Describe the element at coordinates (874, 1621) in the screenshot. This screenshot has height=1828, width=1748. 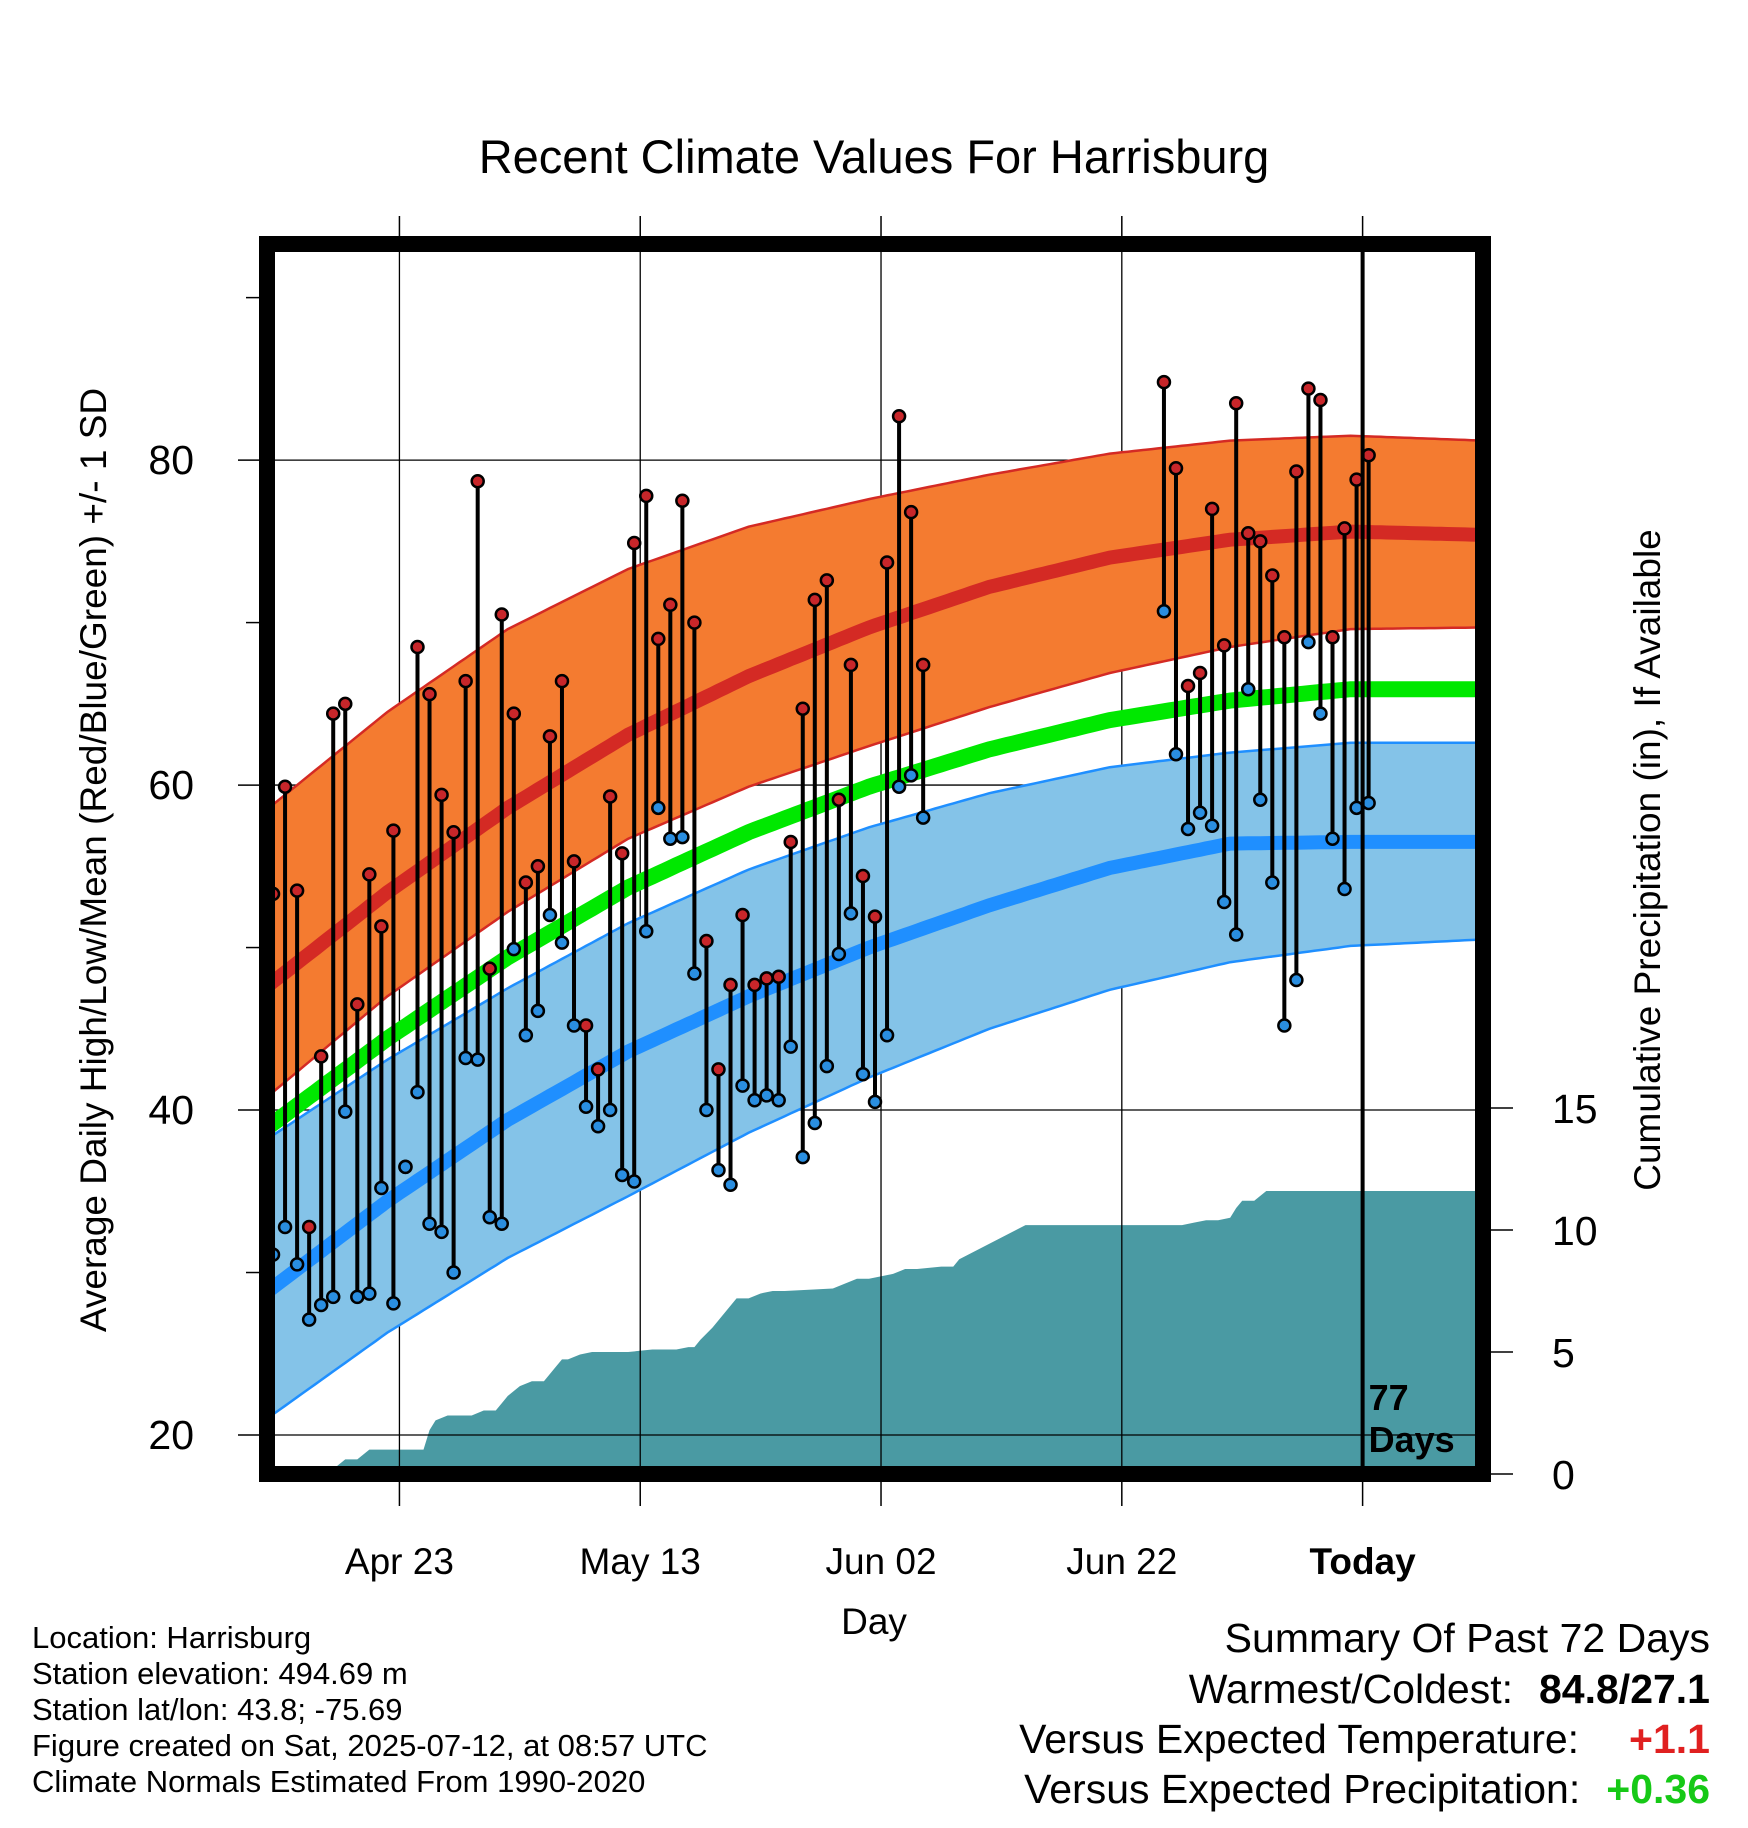
I see `x-axis-label: Day` at that location.